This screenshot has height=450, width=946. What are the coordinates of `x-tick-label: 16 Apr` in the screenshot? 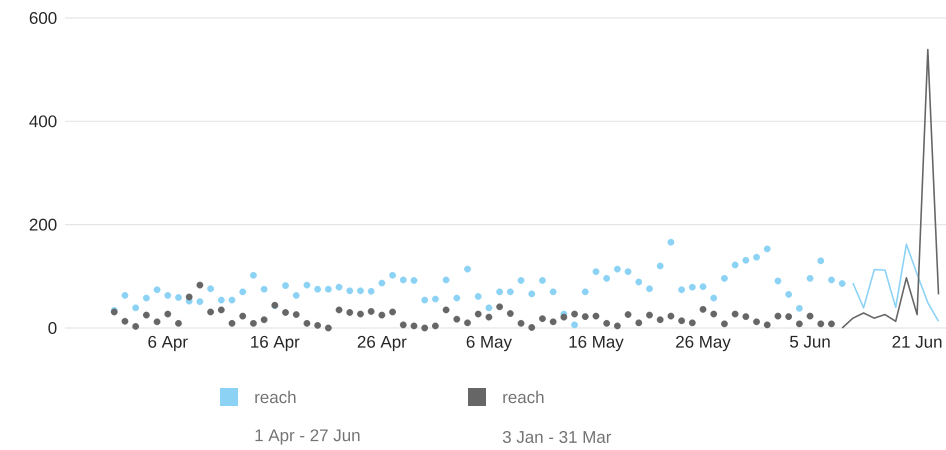 It's located at (275, 344).